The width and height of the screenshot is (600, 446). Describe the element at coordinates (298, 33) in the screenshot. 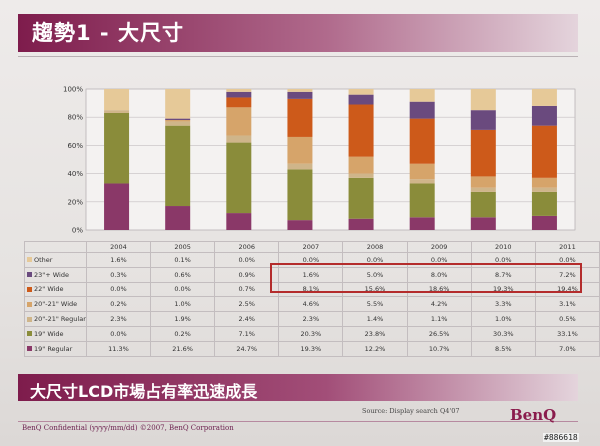

I see `title-bar` at that location.